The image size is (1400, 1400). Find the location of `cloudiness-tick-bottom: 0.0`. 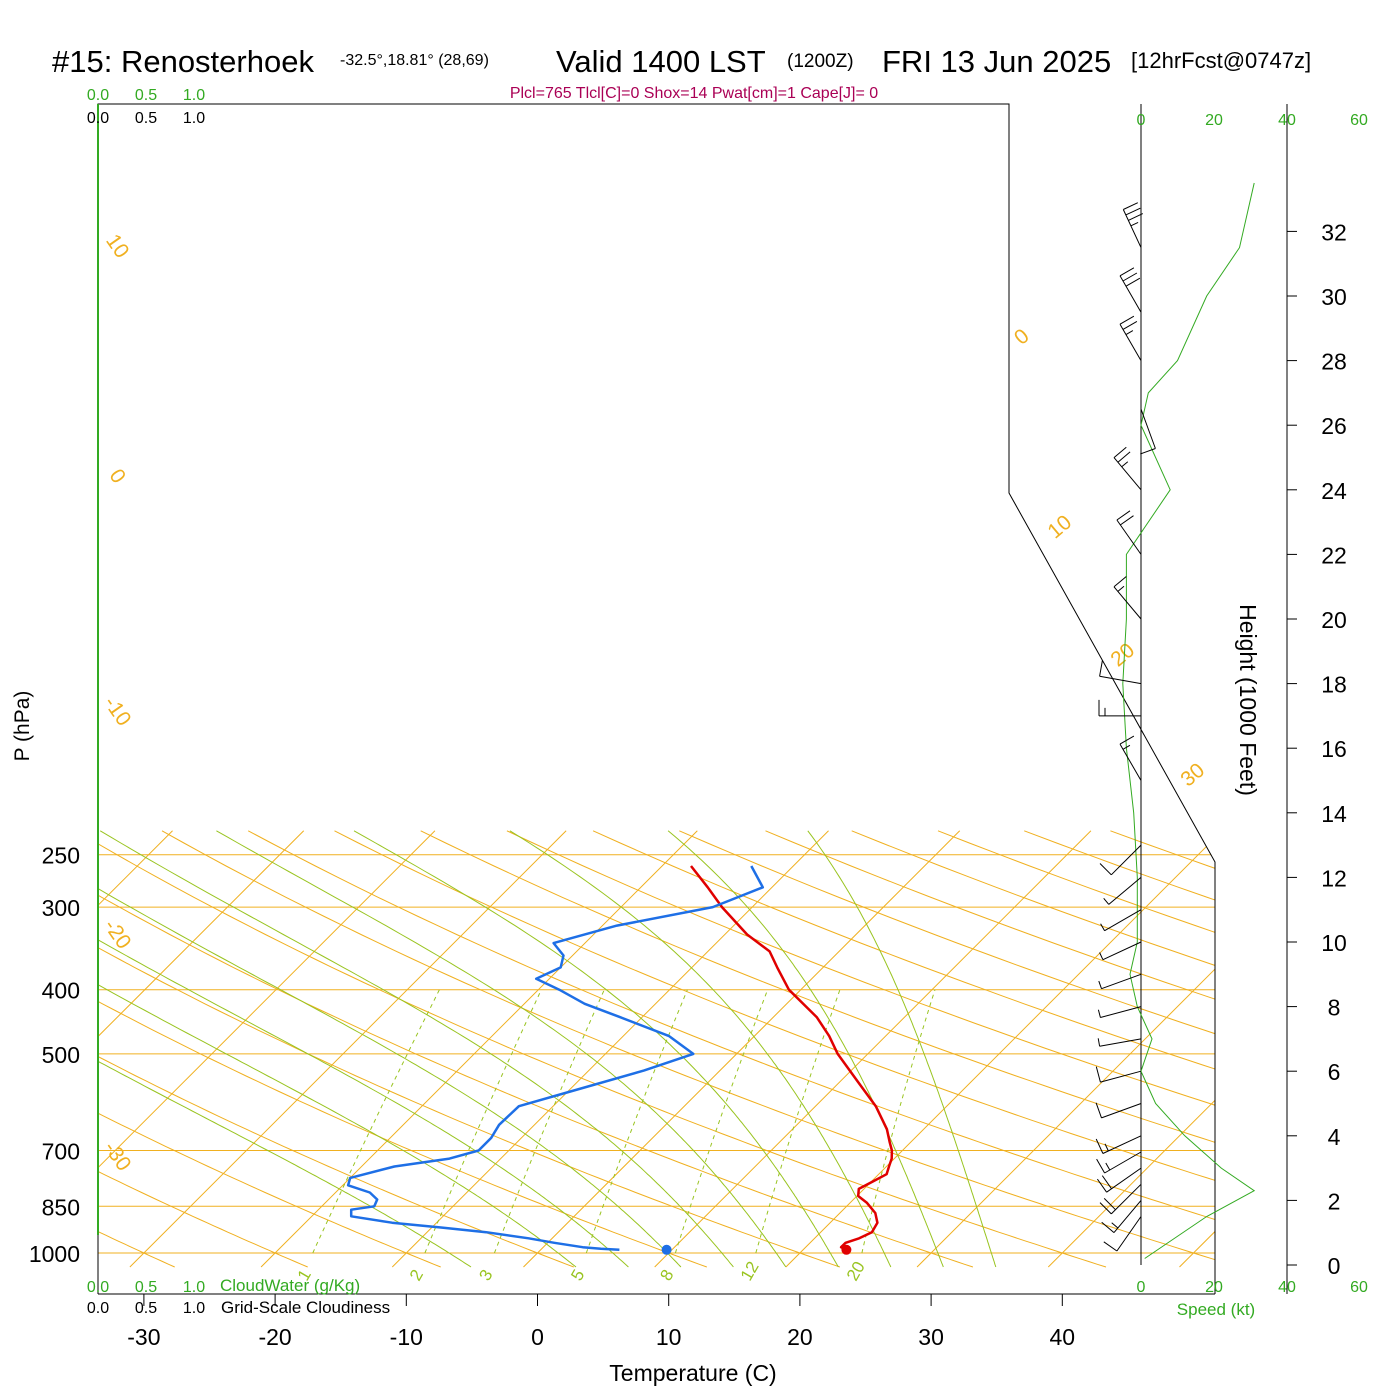

cloudiness-tick-bottom: 0.0 is located at coordinates (98, 1308).